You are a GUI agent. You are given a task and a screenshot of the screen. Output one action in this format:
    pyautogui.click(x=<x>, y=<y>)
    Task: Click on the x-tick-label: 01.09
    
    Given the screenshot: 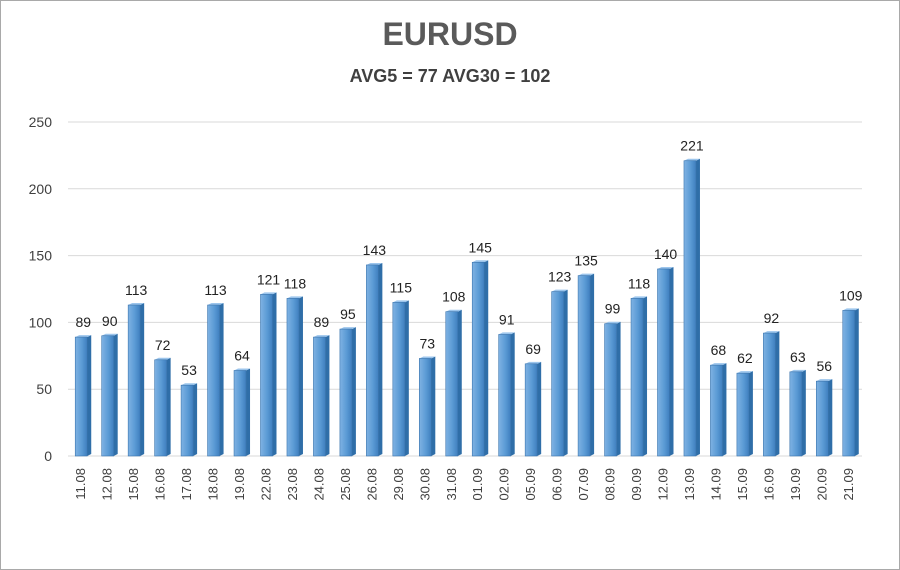 What is the action you would take?
    pyautogui.click(x=477, y=484)
    